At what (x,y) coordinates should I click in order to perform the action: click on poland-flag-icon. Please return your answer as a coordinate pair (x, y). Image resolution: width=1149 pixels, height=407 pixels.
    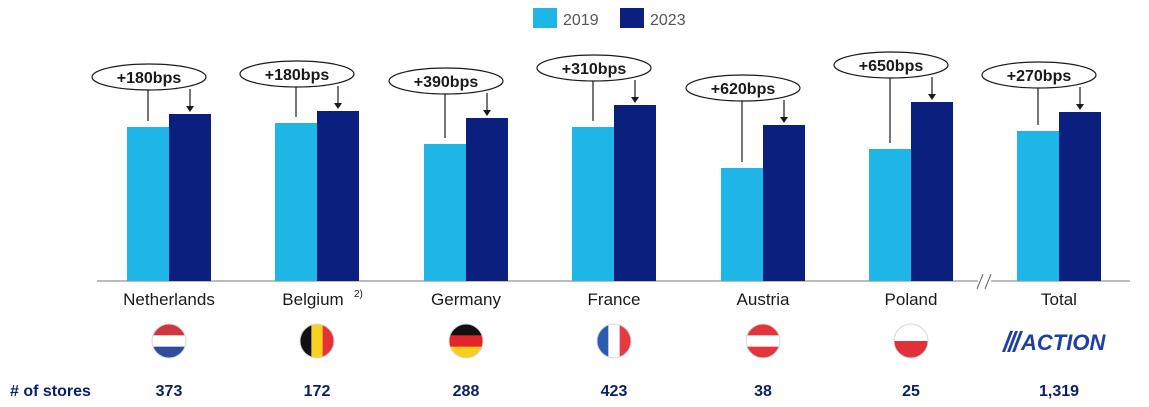
    Looking at the image, I should click on (911, 341).